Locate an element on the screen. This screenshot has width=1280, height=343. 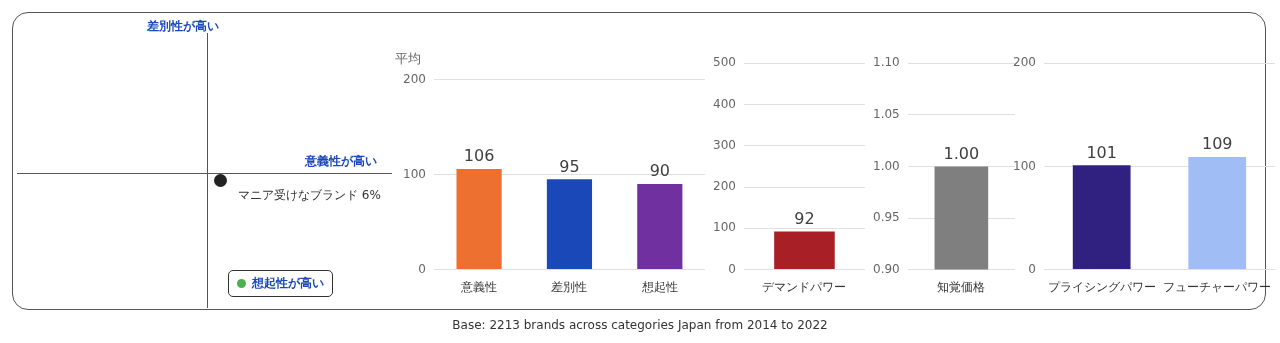
text: 意義性が高い is located at coordinates (341, 161).